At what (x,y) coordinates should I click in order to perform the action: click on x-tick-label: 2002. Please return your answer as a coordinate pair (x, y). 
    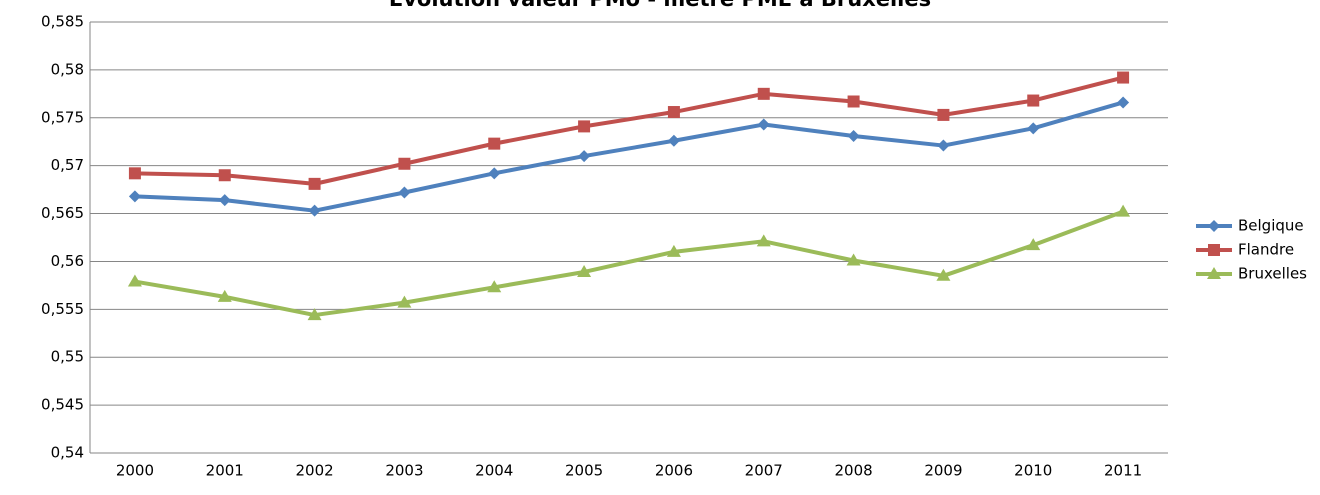
    Looking at the image, I should click on (314, 471).